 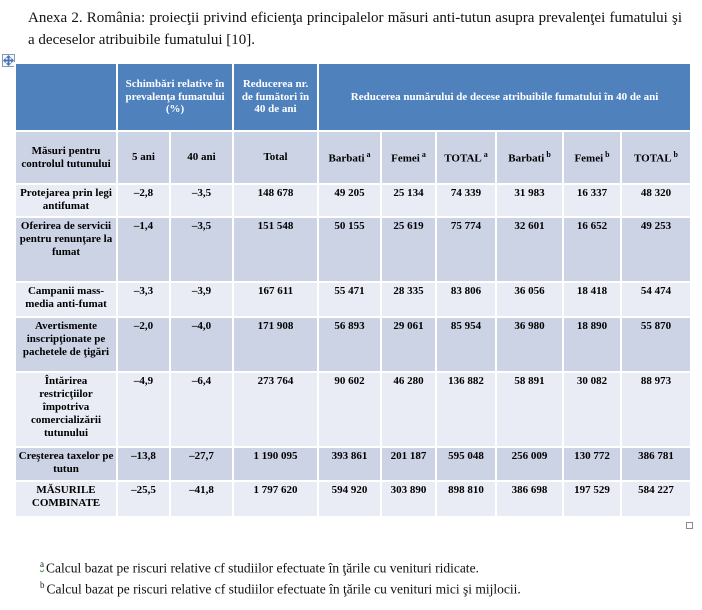 What do you see at coordinates (276, 157) in the screenshot?
I see `col-header-total: Total` at bounding box center [276, 157].